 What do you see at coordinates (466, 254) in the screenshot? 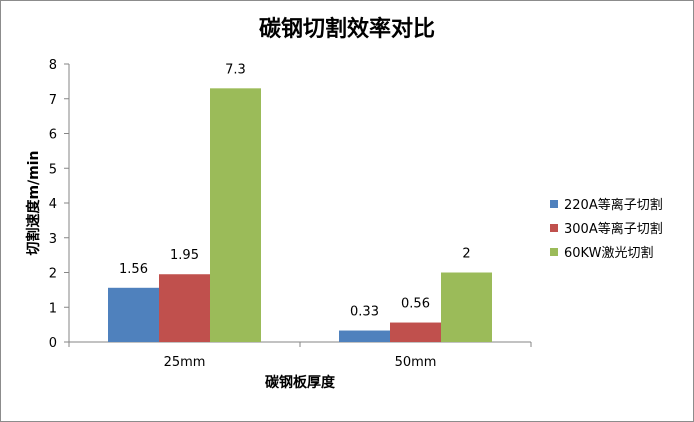
I see `data-label: 2` at bounding box center [466, 254].